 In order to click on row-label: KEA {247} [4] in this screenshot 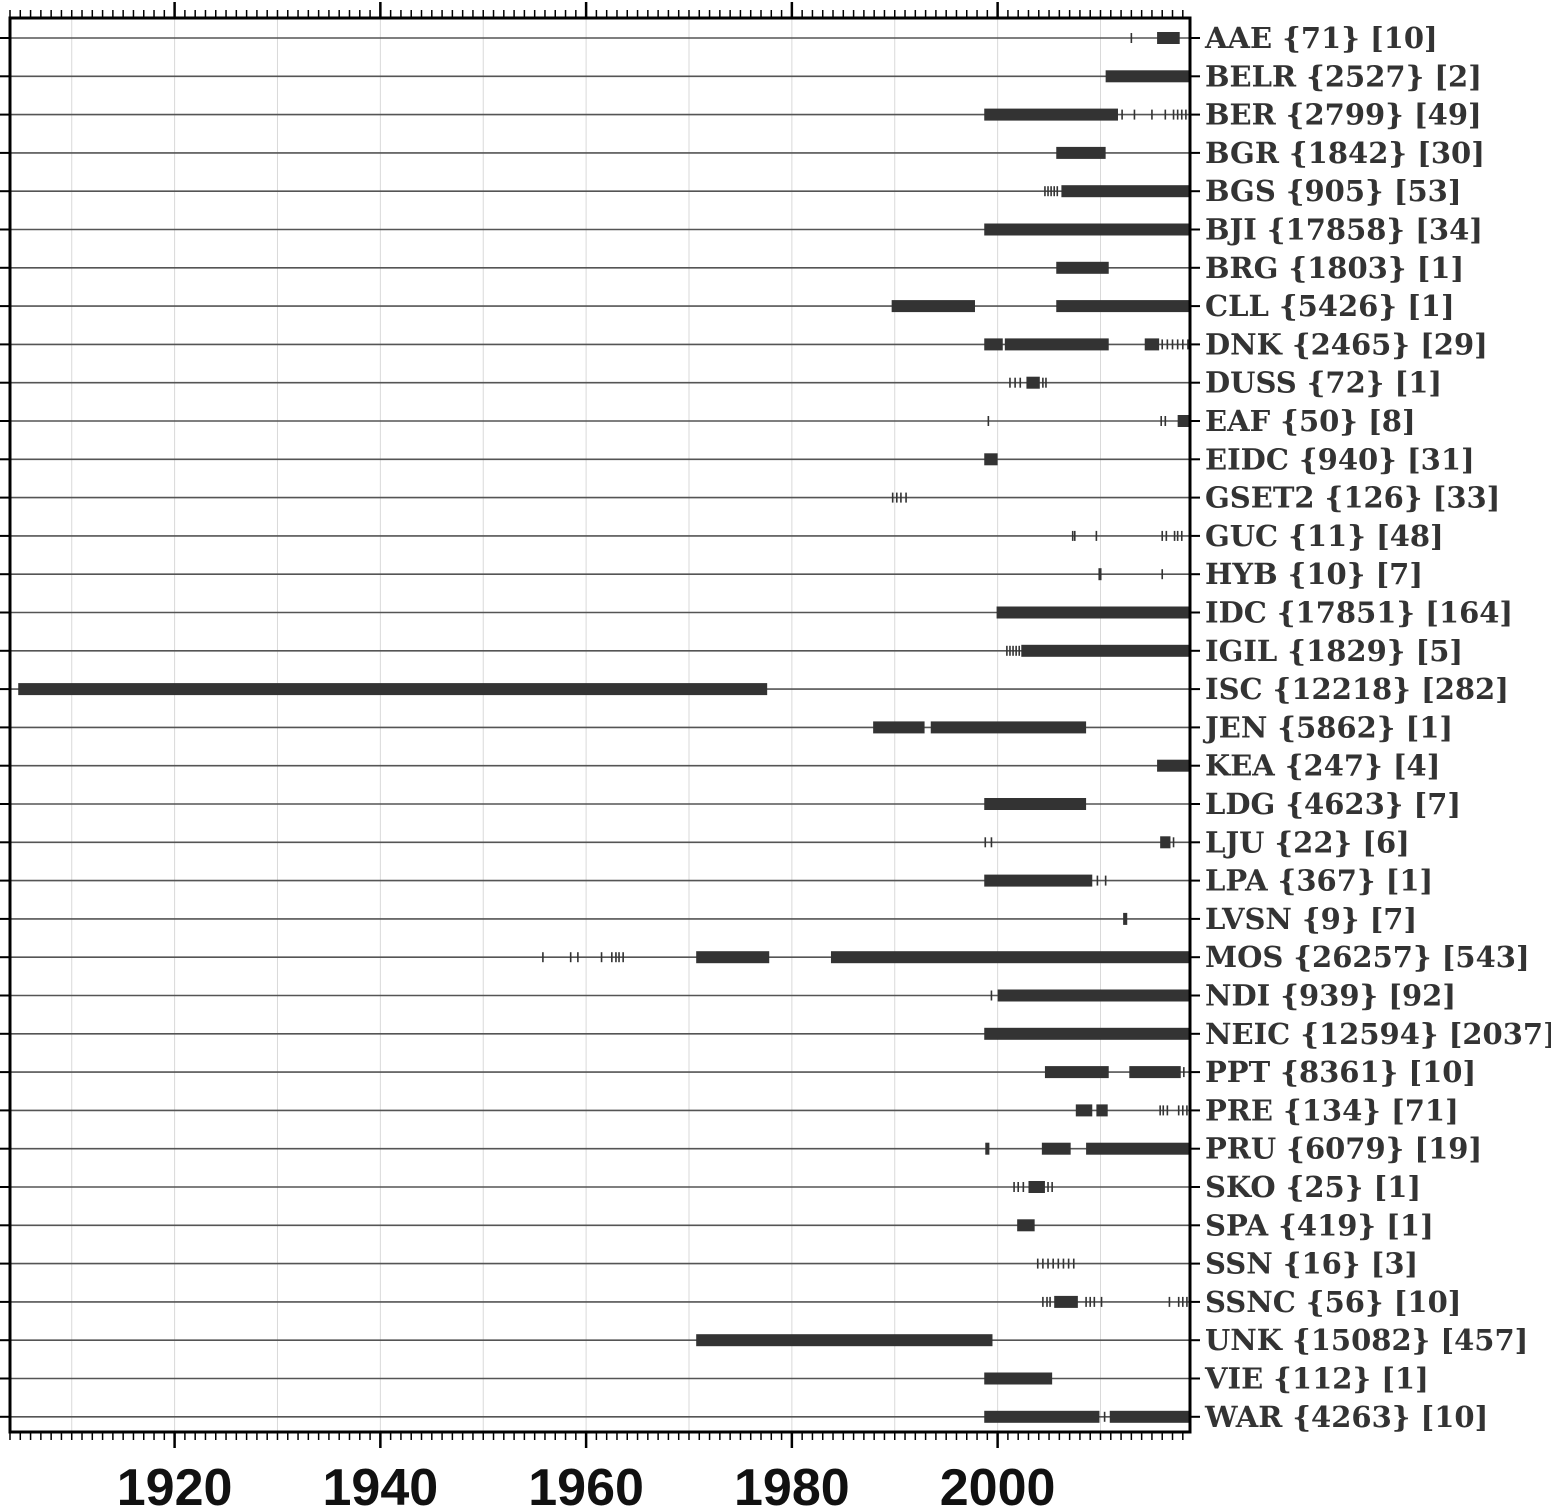, I will do `click(1322, 766)`.